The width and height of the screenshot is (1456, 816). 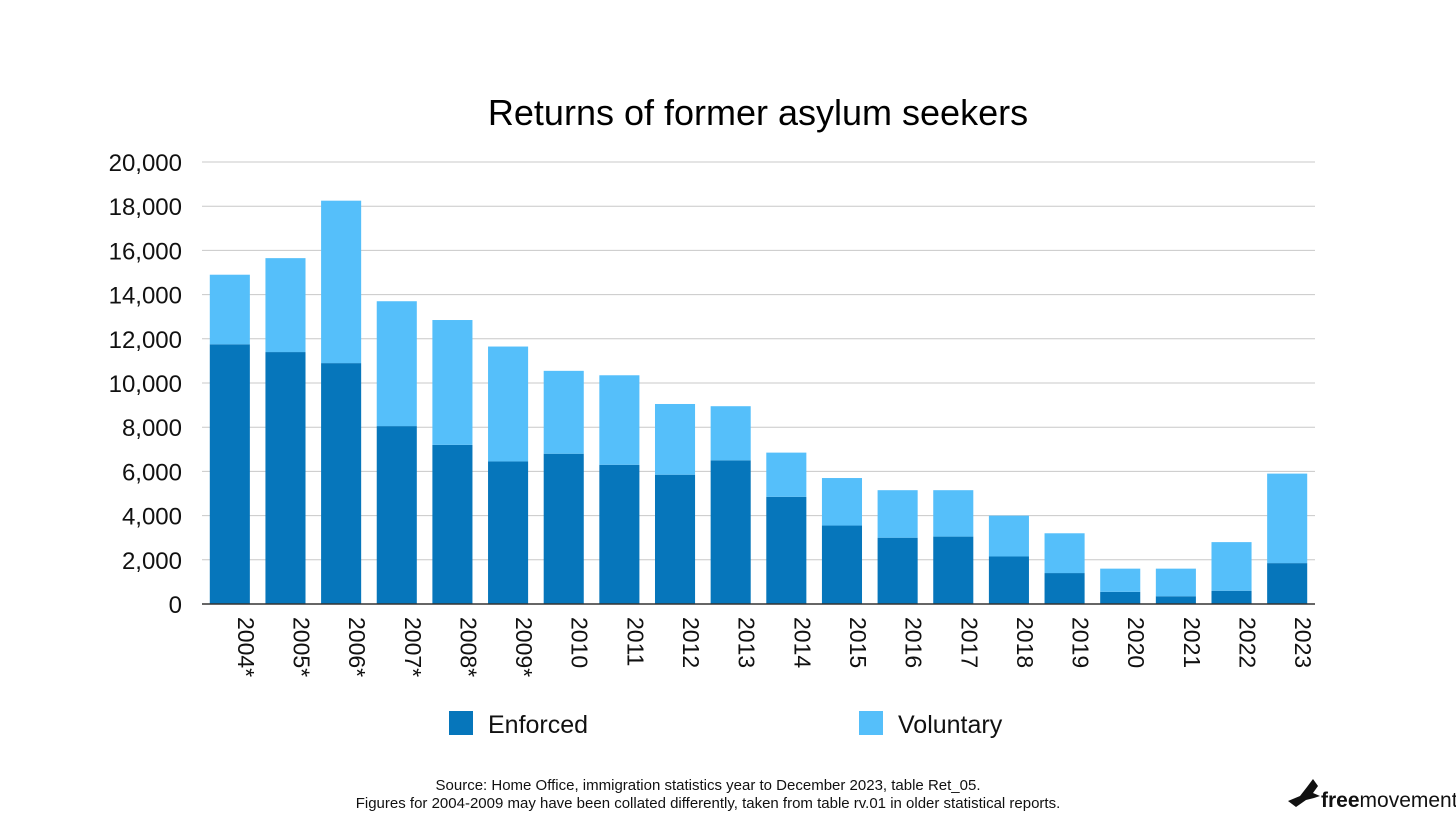 What do you see at coordinates (950, 725) in the screenshot?
I see `legend-label-voluntary: Voluntary` at bounding box center [950, 725].